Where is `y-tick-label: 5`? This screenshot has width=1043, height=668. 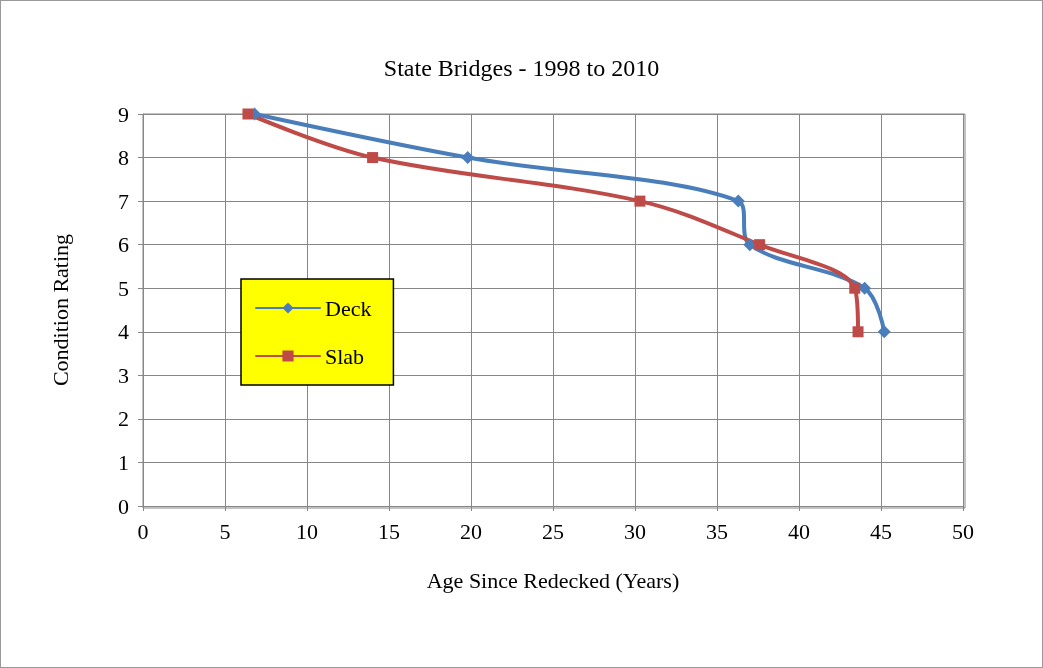
y-tick-label: 5 is located at coordinates (123, 288).